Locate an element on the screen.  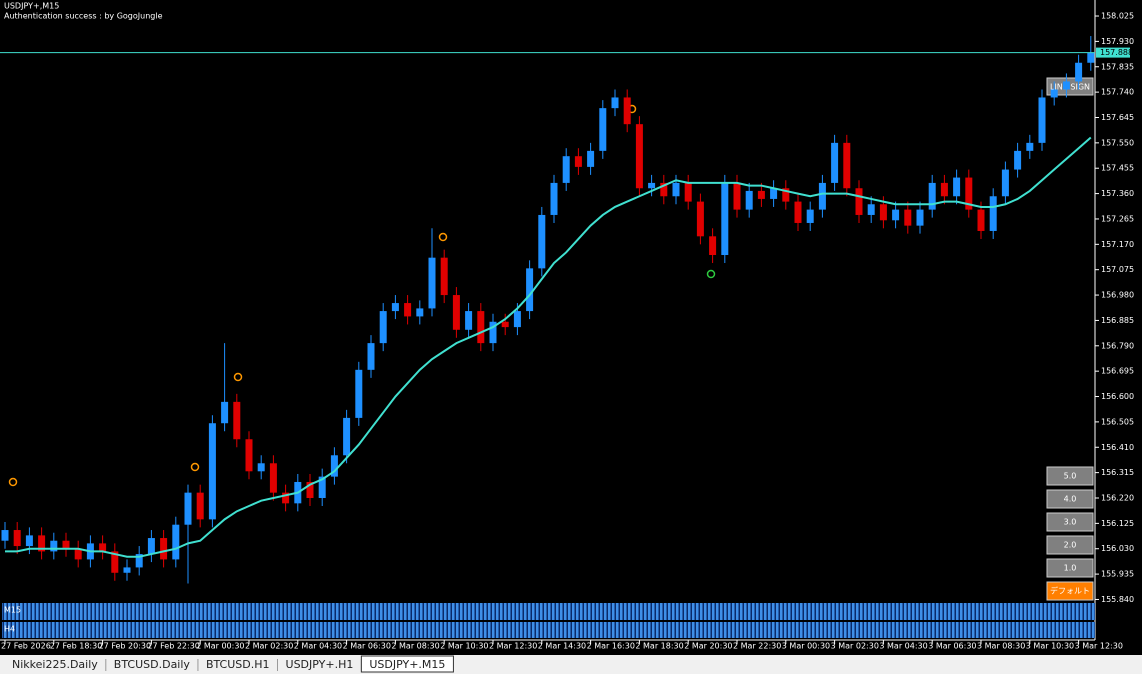
x-tick-label: 2 Mar 14:30 is located at coordinates (562, 646).